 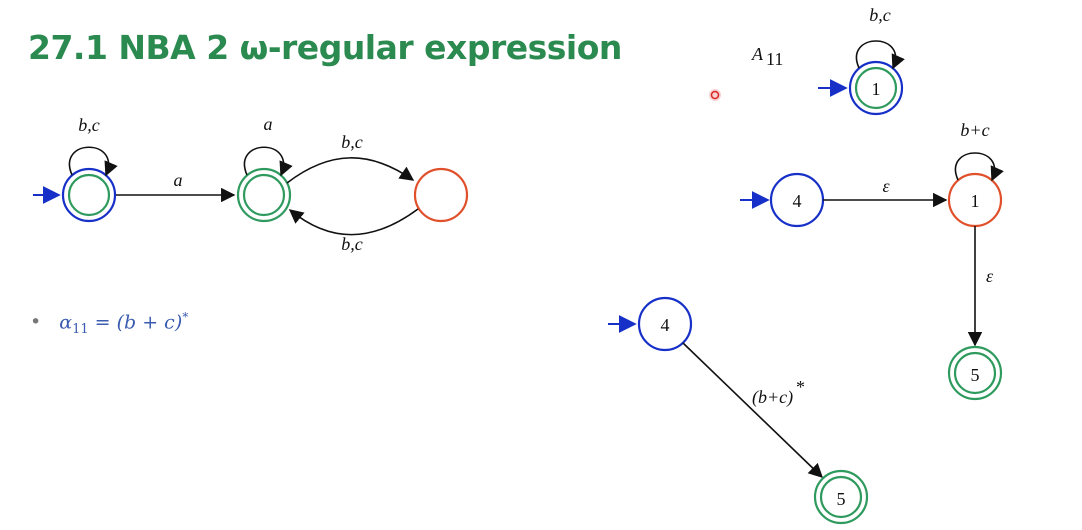 I want to click on right-state-1-label: 1, so click(x=975, y=201).